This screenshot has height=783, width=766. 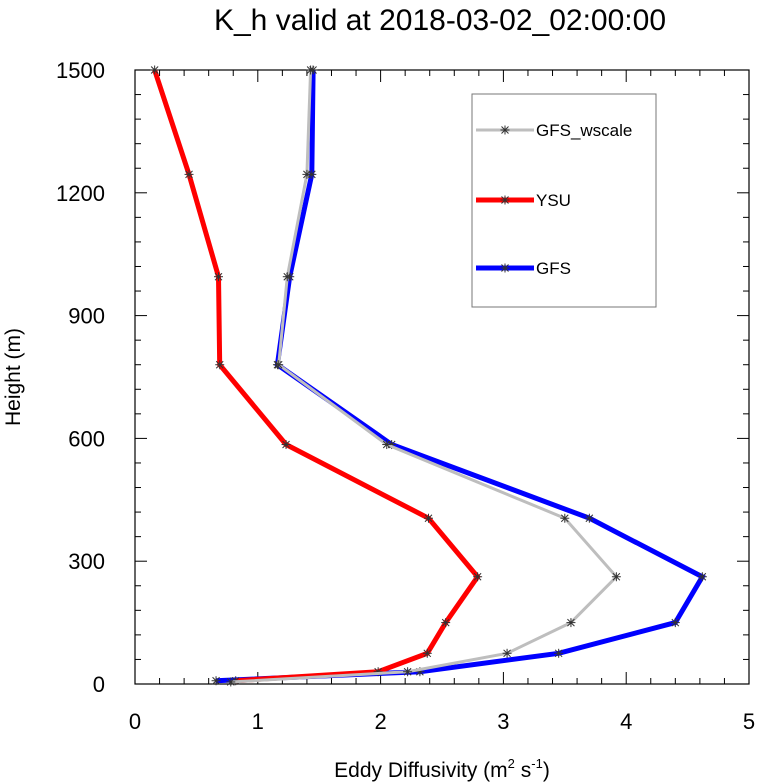 What do you see at coordinates (86, 438) in the screenshot?
I see `y-tick-label: 600` at bounding box center [86, 438].